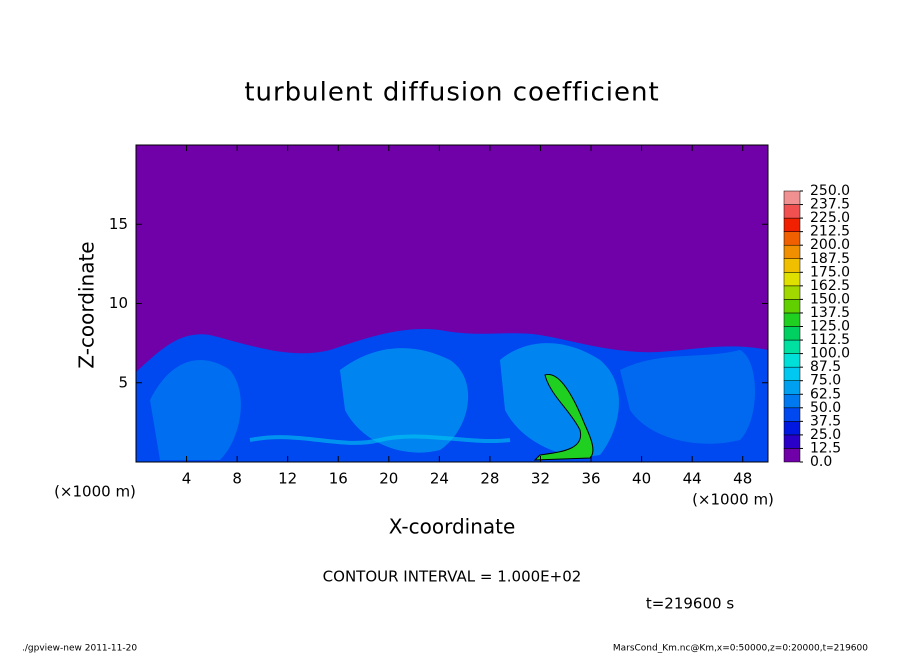 The height and width of the screenshot is (654, 904). Describe the element at coordinates (830, 272) in the screenshot. I see `colorbar-label: 175.0` at that location.